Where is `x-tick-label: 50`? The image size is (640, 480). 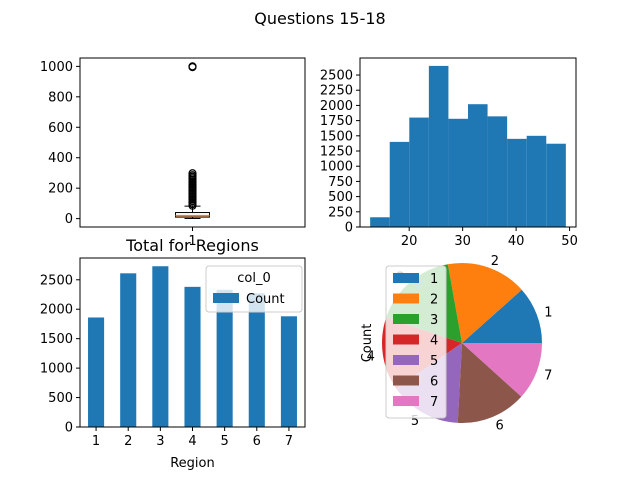 x-tick-label: 50 is located at coordinates (569, 241).